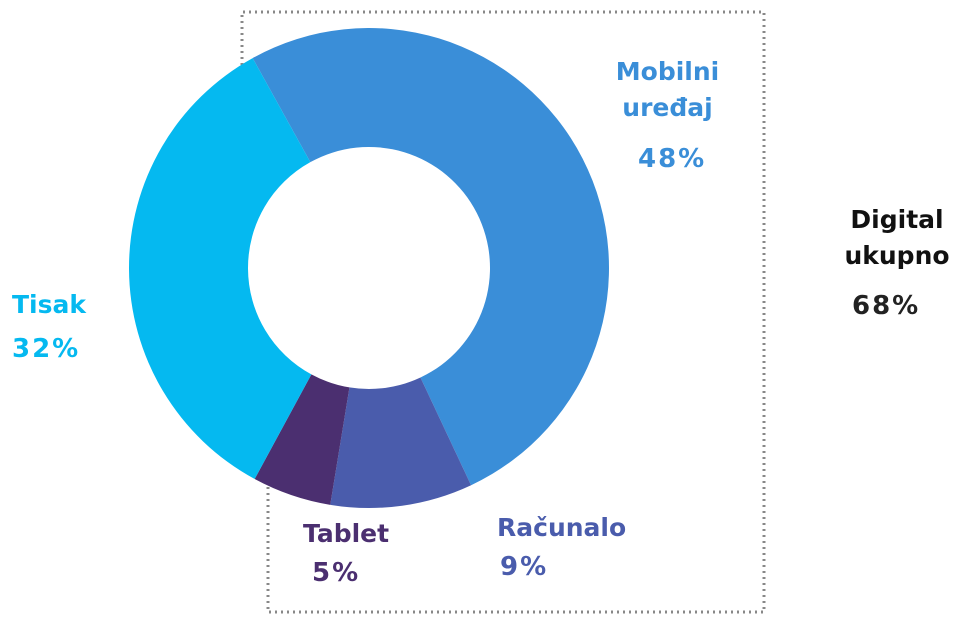 The width and height of the screenshot is (956, 617). I want to click on category-label: Mobilni uređaj, so click(667, 89).